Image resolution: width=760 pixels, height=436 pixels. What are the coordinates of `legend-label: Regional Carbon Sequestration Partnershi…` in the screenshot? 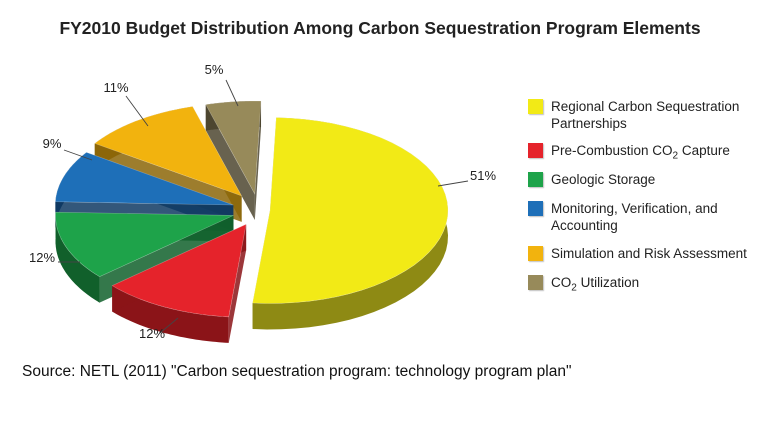 It's located at (645, 115).